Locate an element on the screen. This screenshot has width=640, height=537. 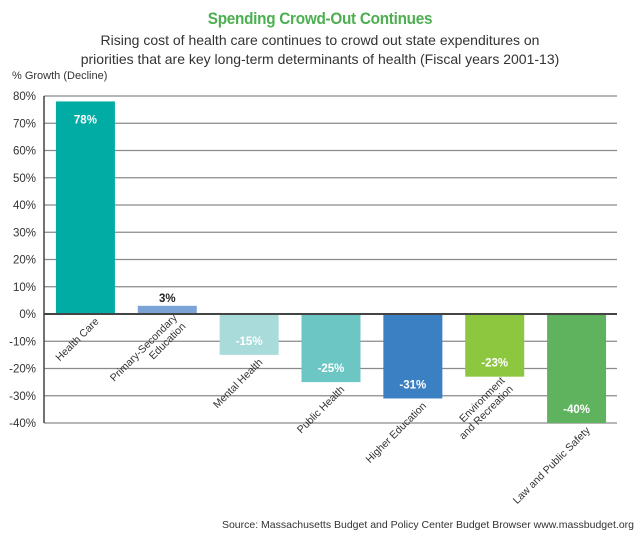
data-label: -40% is located at coordinates (576, 410).